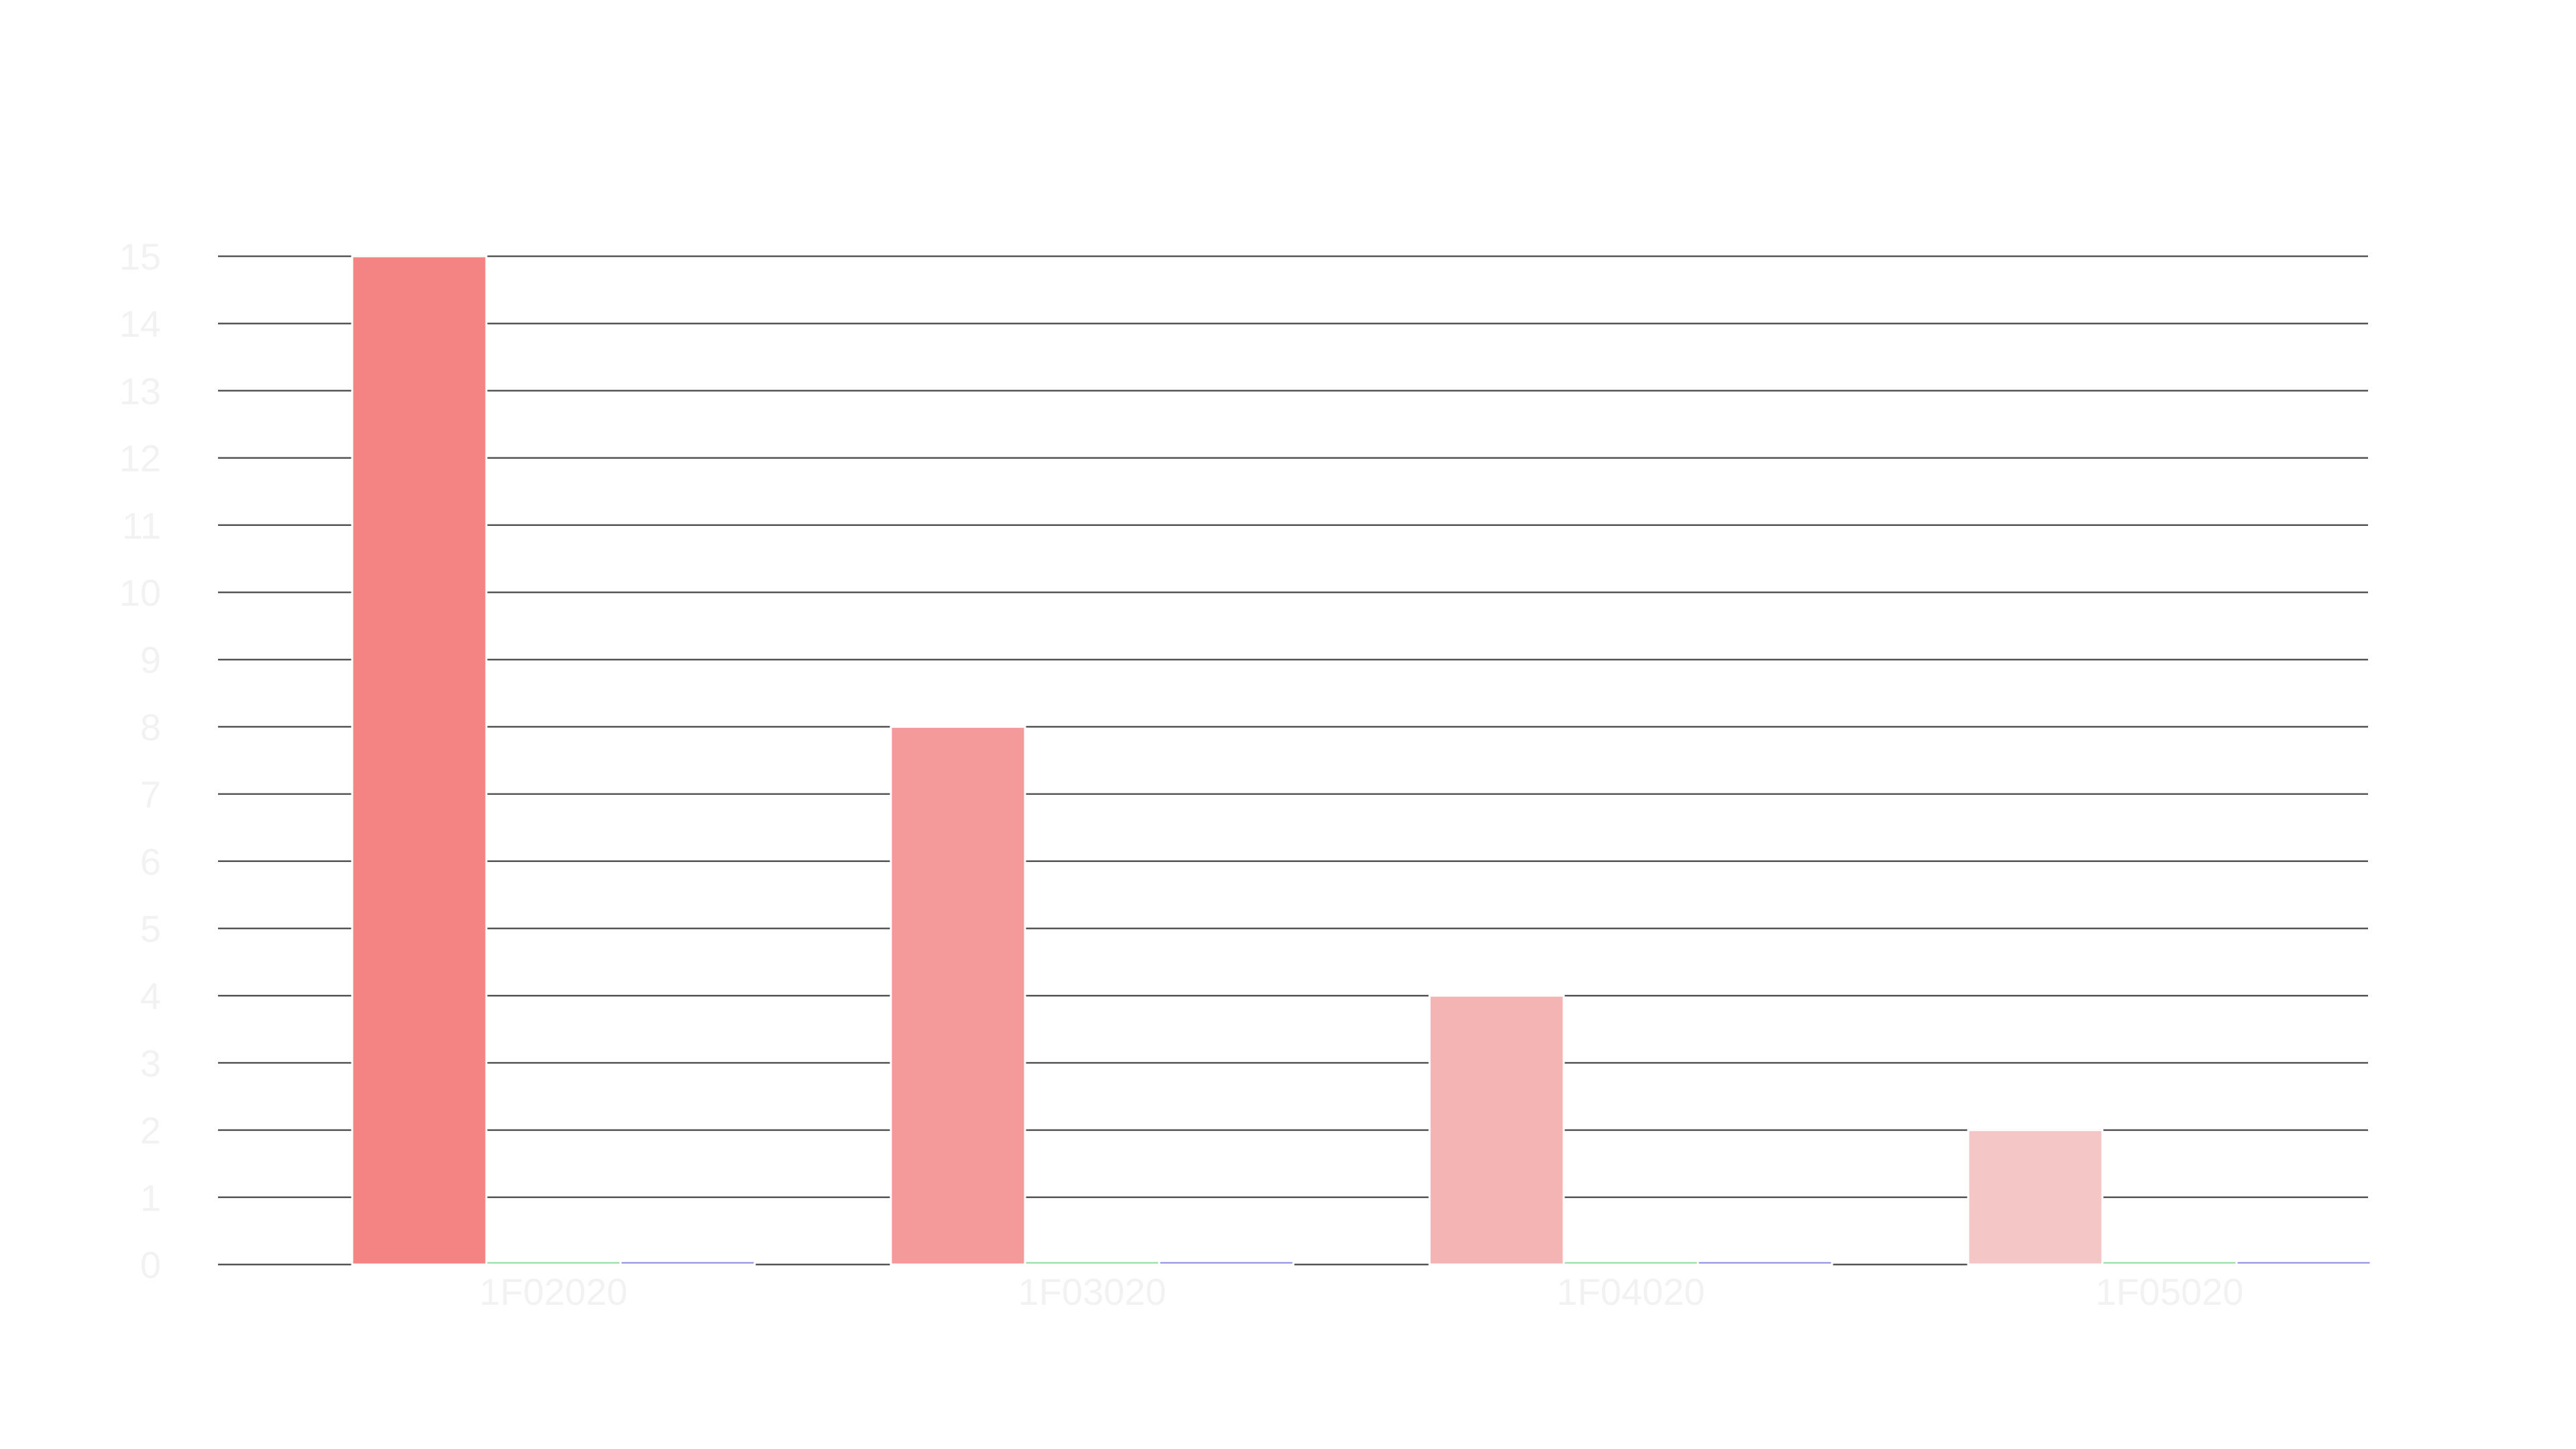 The height and width of the screenshot is (1449, 2576). Describe the element at coordinates (150, 727) in the screenshot. I see `y-tick-label: 8` at that location.